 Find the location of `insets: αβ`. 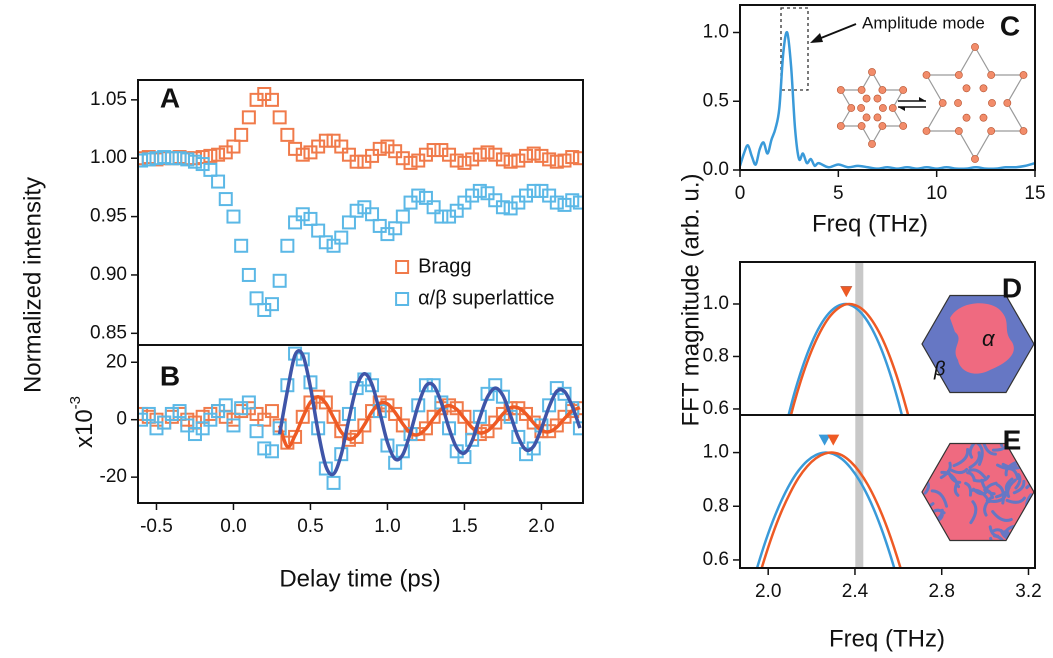

insets: αβ is located at coordinates (935, 292).